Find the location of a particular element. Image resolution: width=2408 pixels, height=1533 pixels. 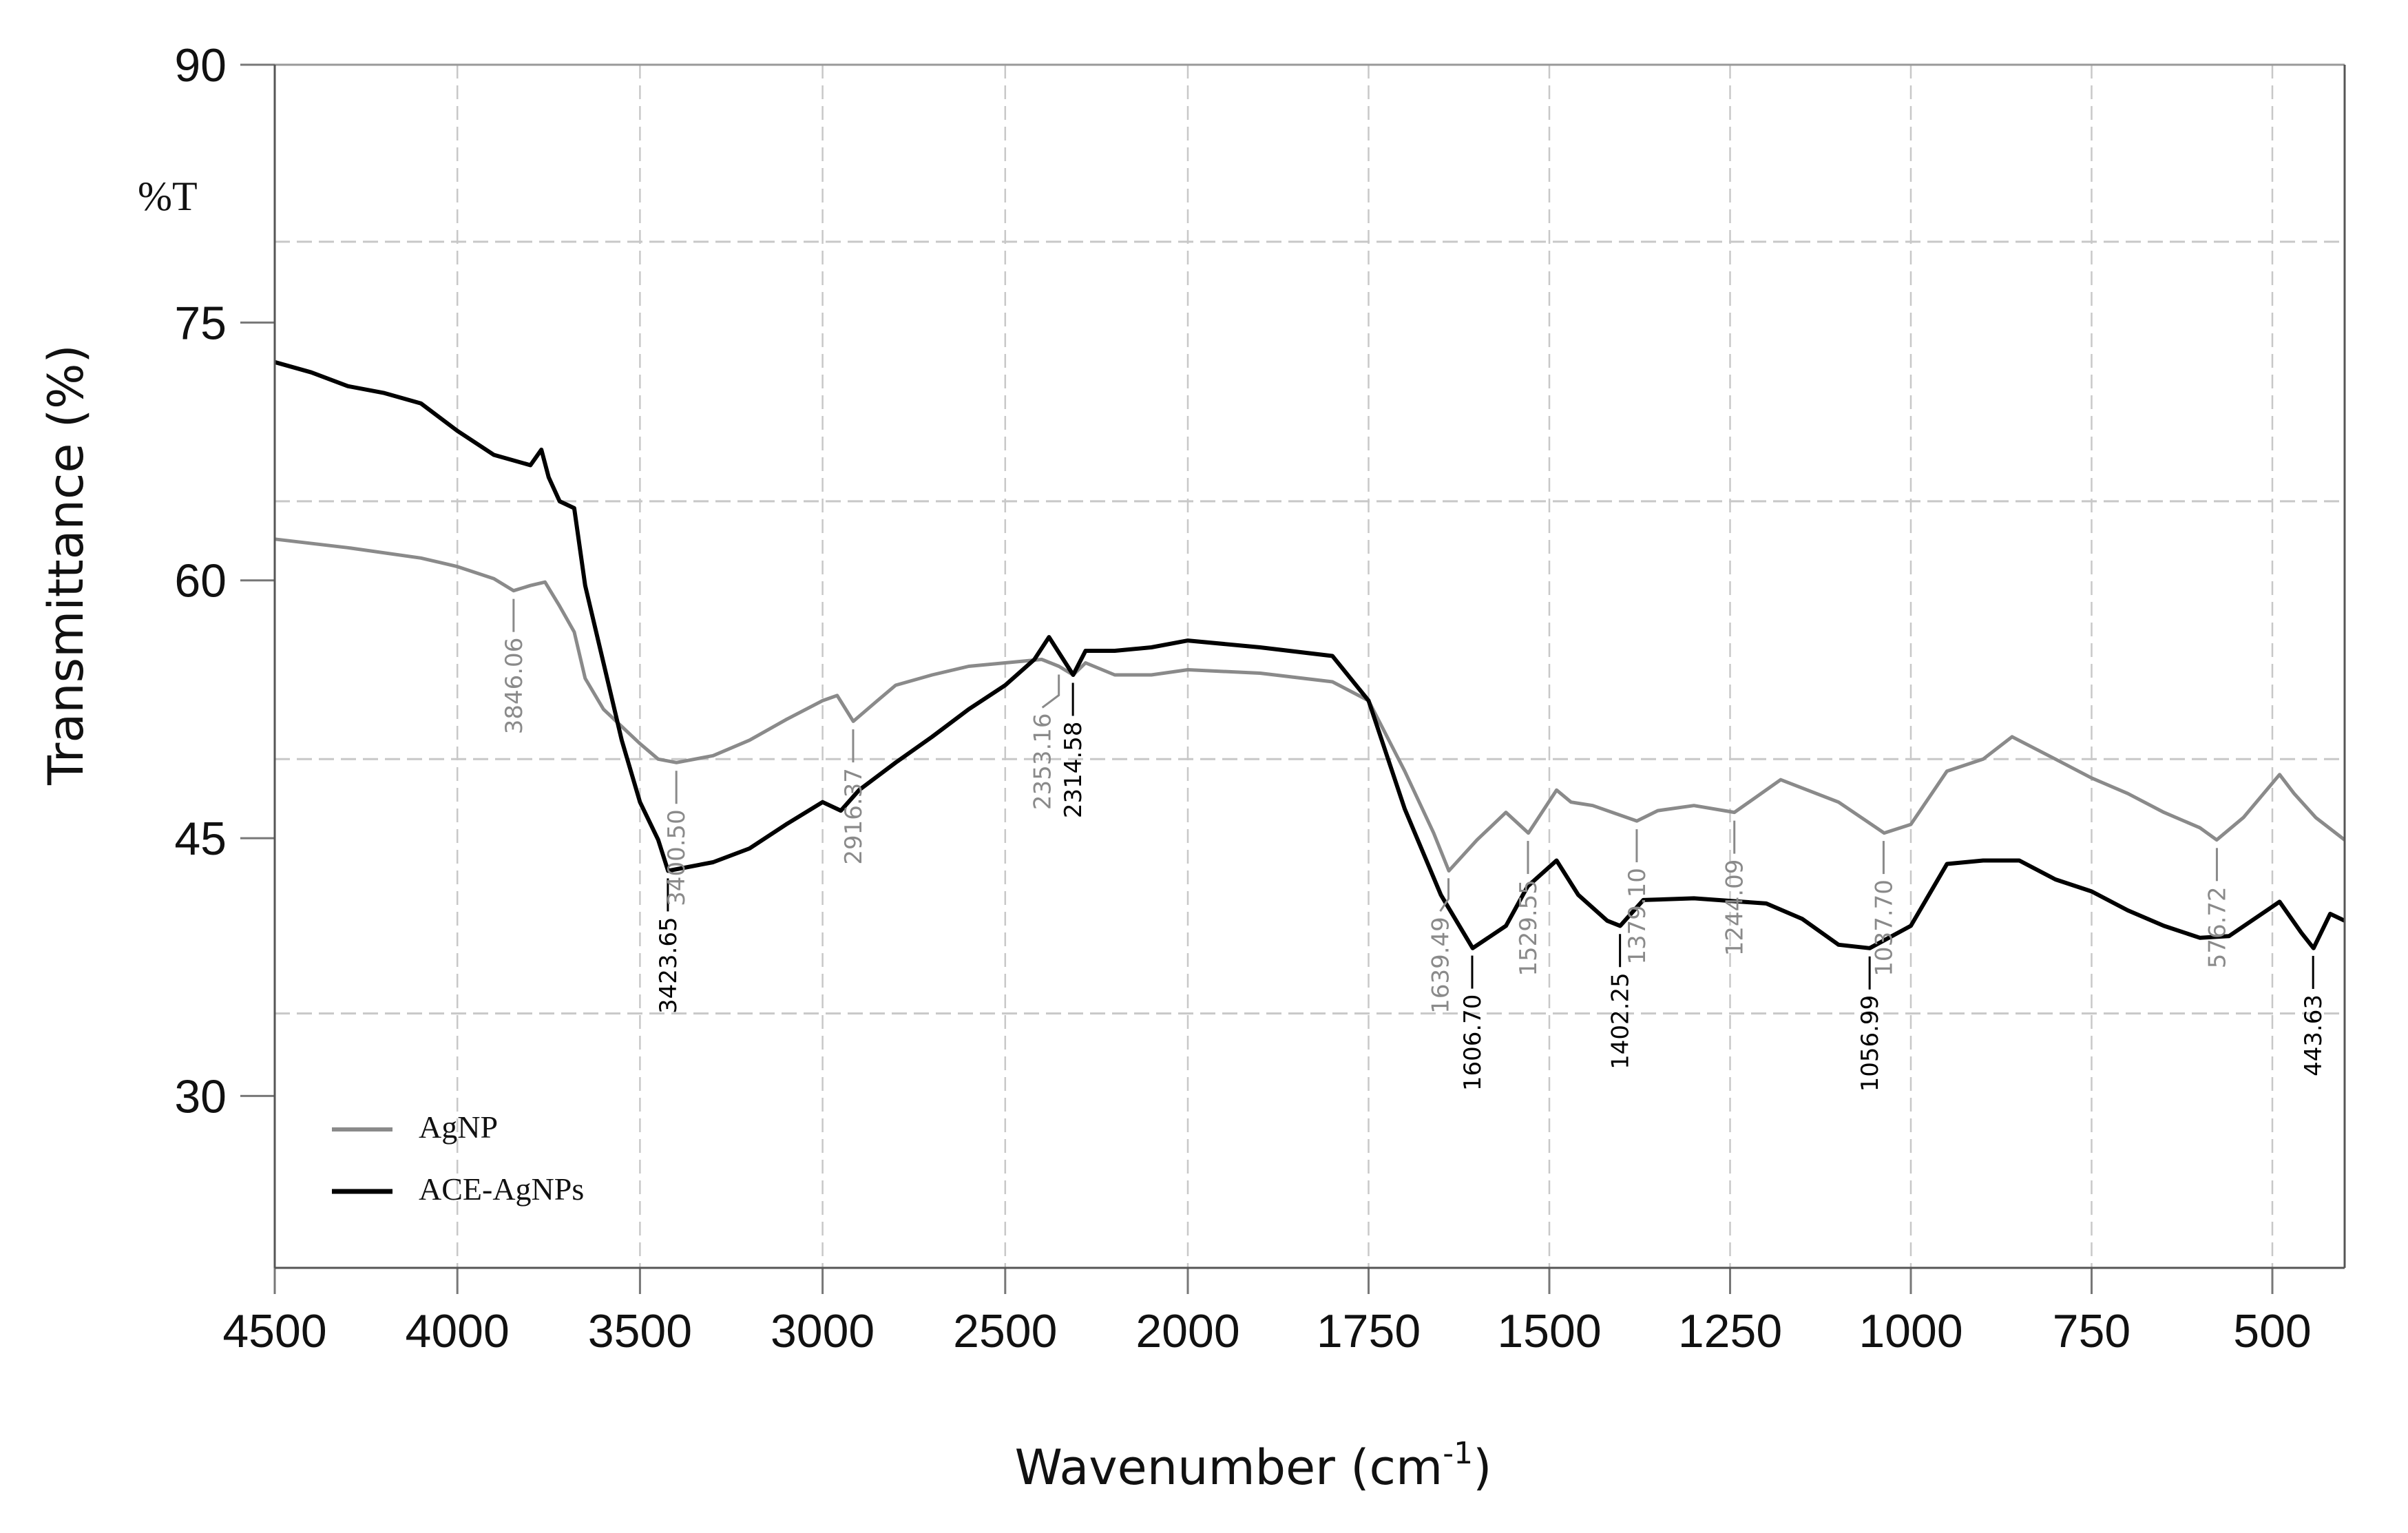

x-tick-label: 750 is located at coordinates (2091, 1331).